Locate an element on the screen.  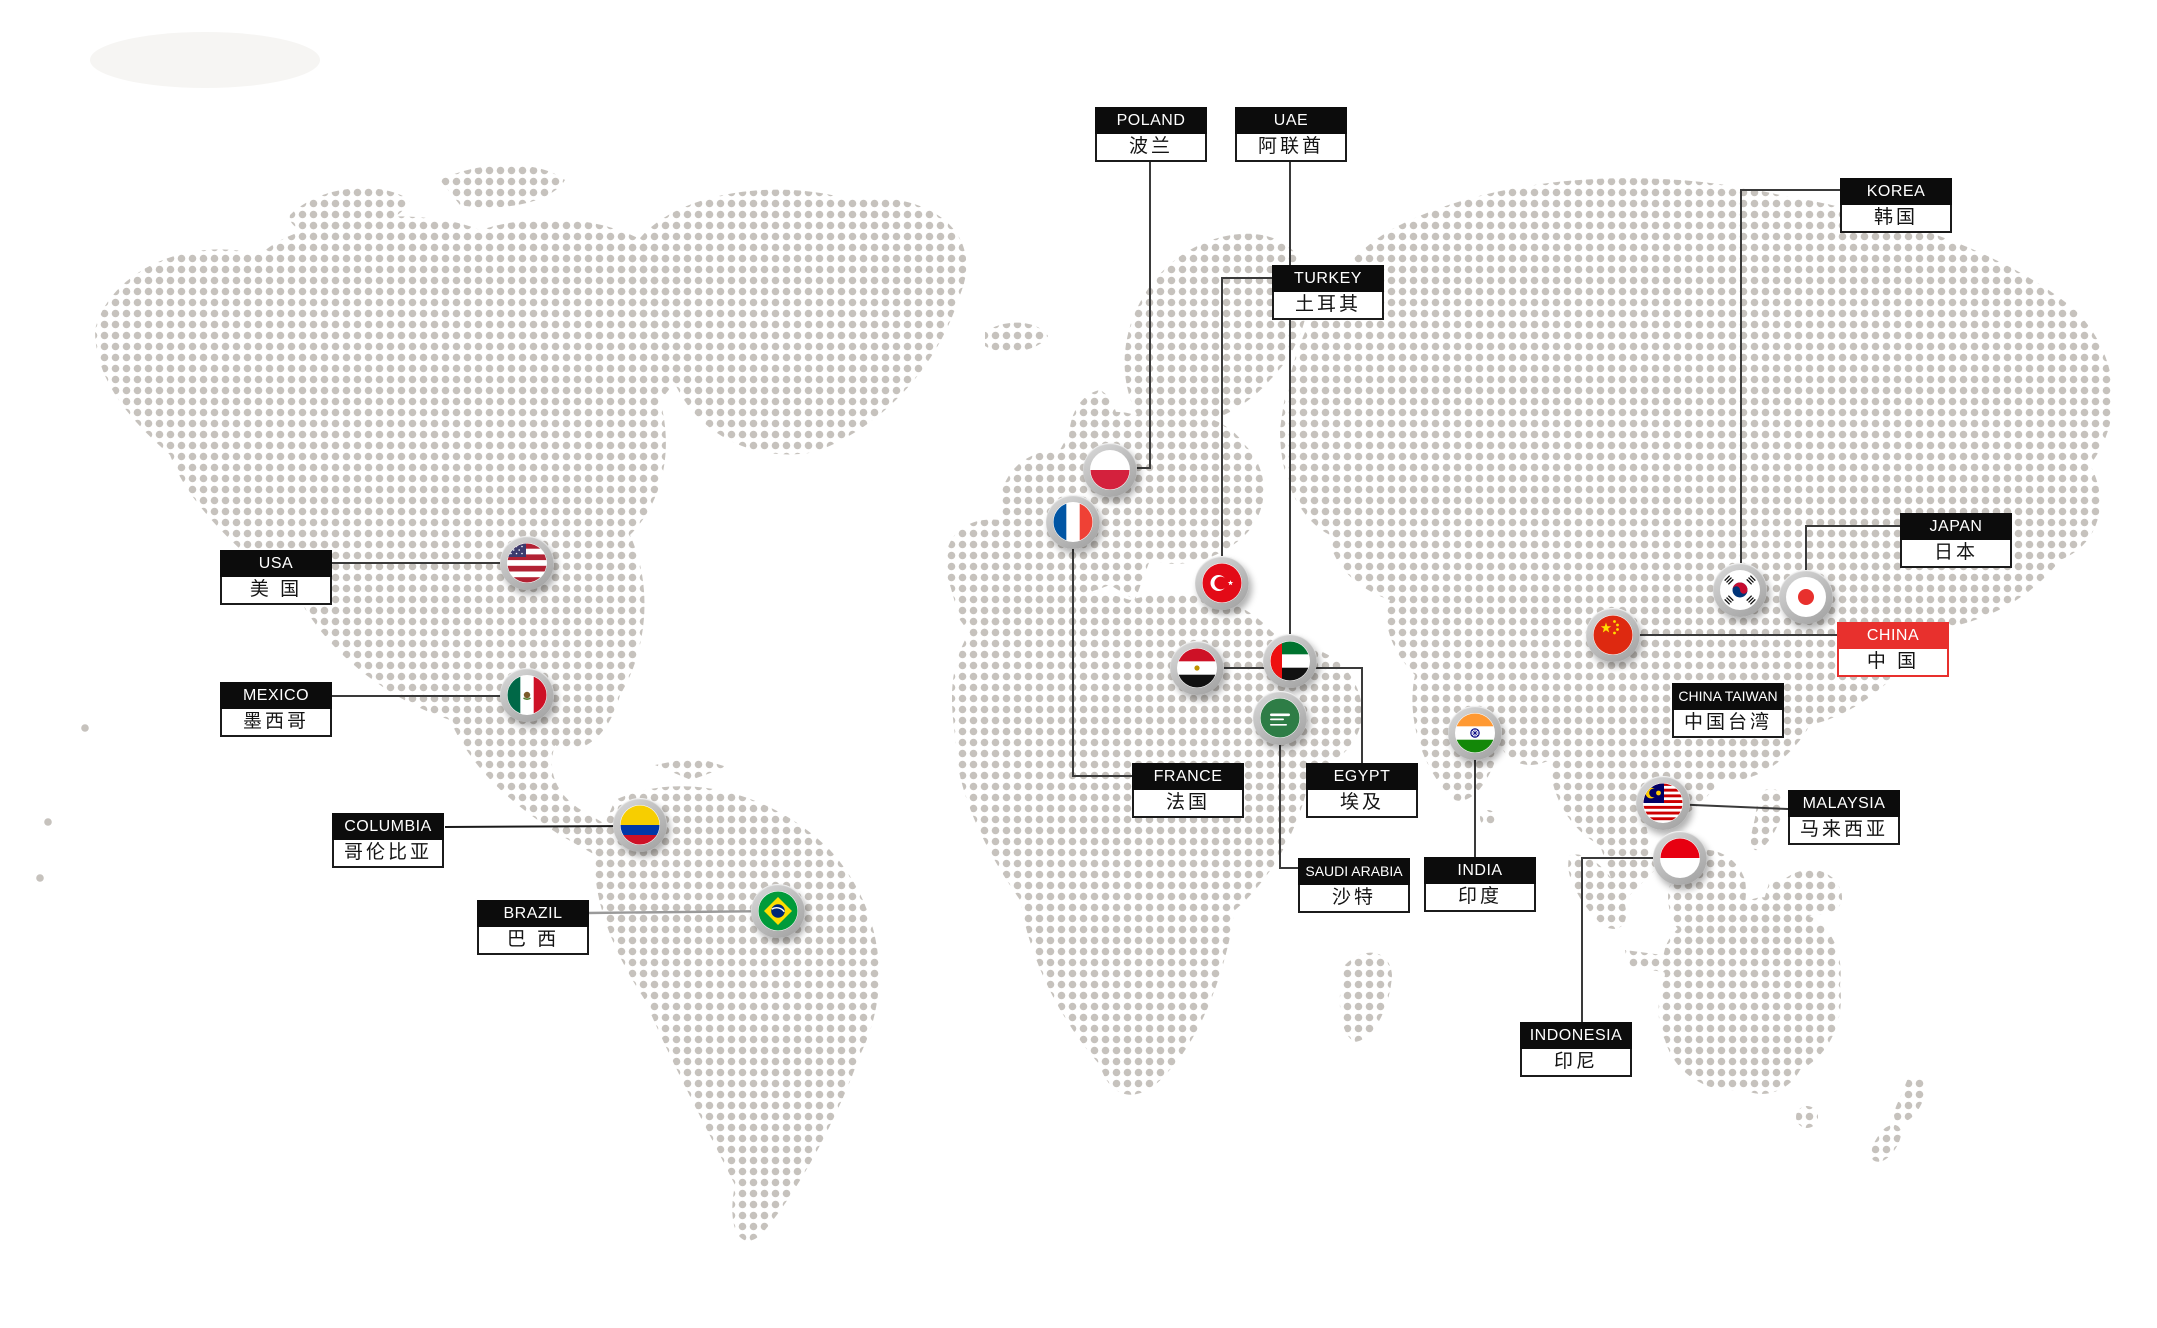
philippines is located at coordinates (1767, 819).